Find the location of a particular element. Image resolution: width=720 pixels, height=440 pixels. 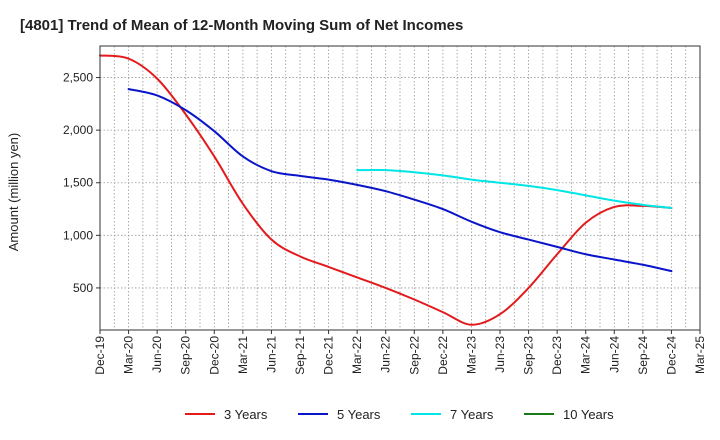

y-tick-label: 2,500 is located at coordinates (78, 78).